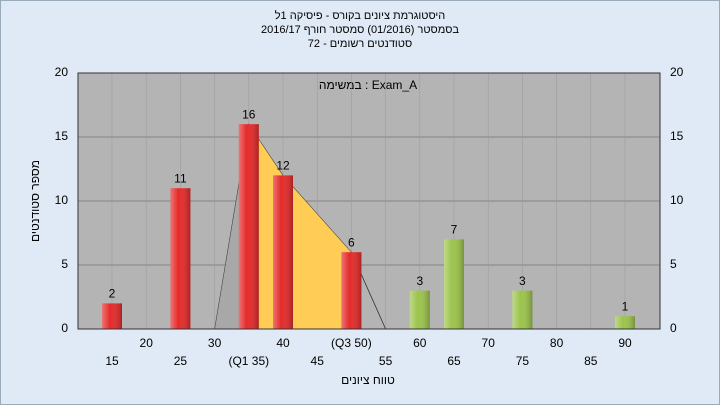  I want to click on x-tick-label: 70, so click(489, 343).